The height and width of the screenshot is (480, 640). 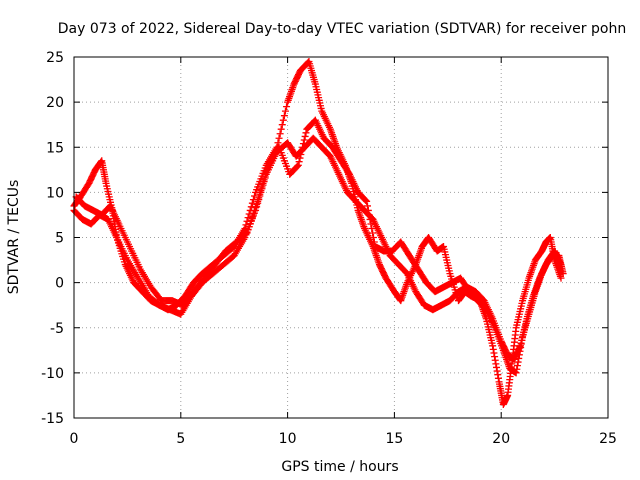 What do you see at coordinates (394, 439) in the screenshot?
I see `x-tick-label: 15` at bounding box center [394, 439].